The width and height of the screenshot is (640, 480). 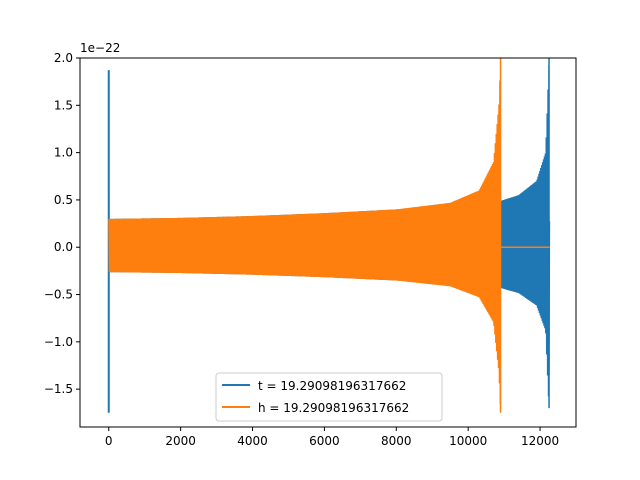 I want to click on x-tick-label: 12000, so click(x=540, y=441).